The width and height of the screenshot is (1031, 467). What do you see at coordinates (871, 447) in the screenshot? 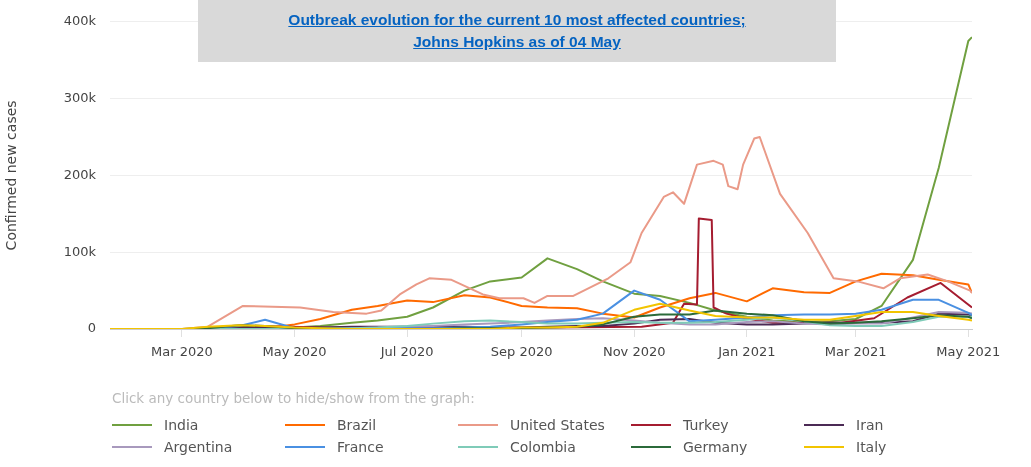
I see `legend-label: Italy` at bounding box center [871, 447].